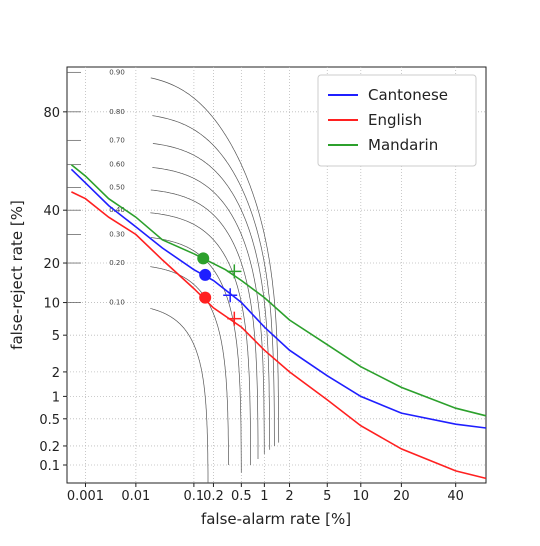 The width and height of the screenshot is (540, 546). I want to click on y-tick-label: 20, so click(51, 264).